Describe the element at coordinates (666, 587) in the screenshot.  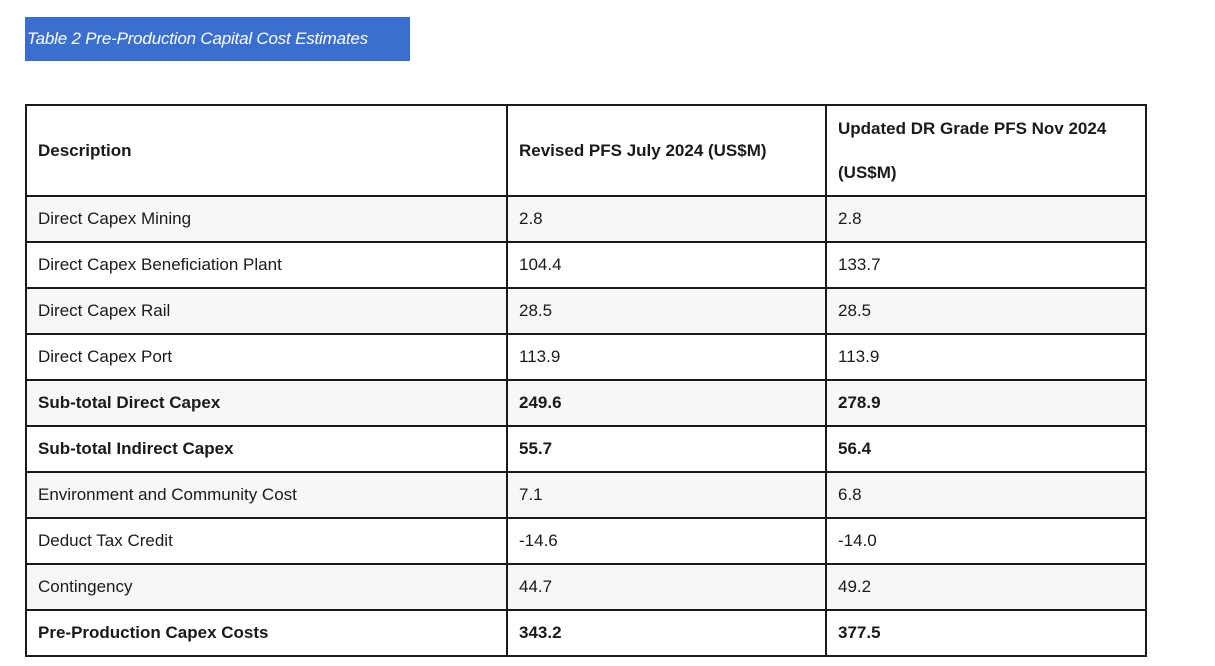
I see `cell-revised-value: 44.7` at that location.